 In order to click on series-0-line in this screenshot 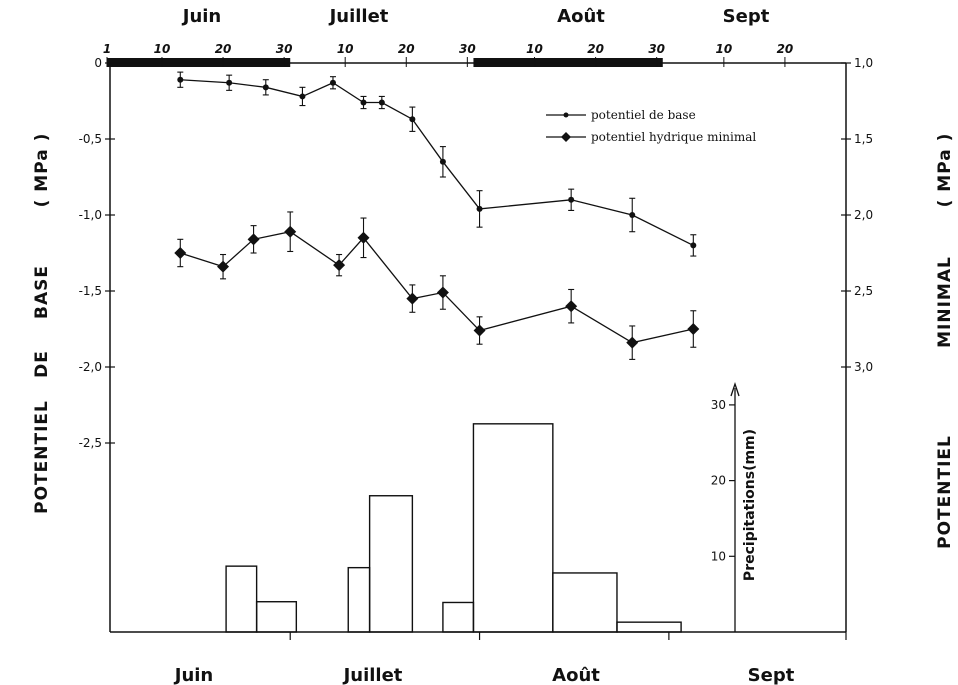, I will do `click(437, 162)`.